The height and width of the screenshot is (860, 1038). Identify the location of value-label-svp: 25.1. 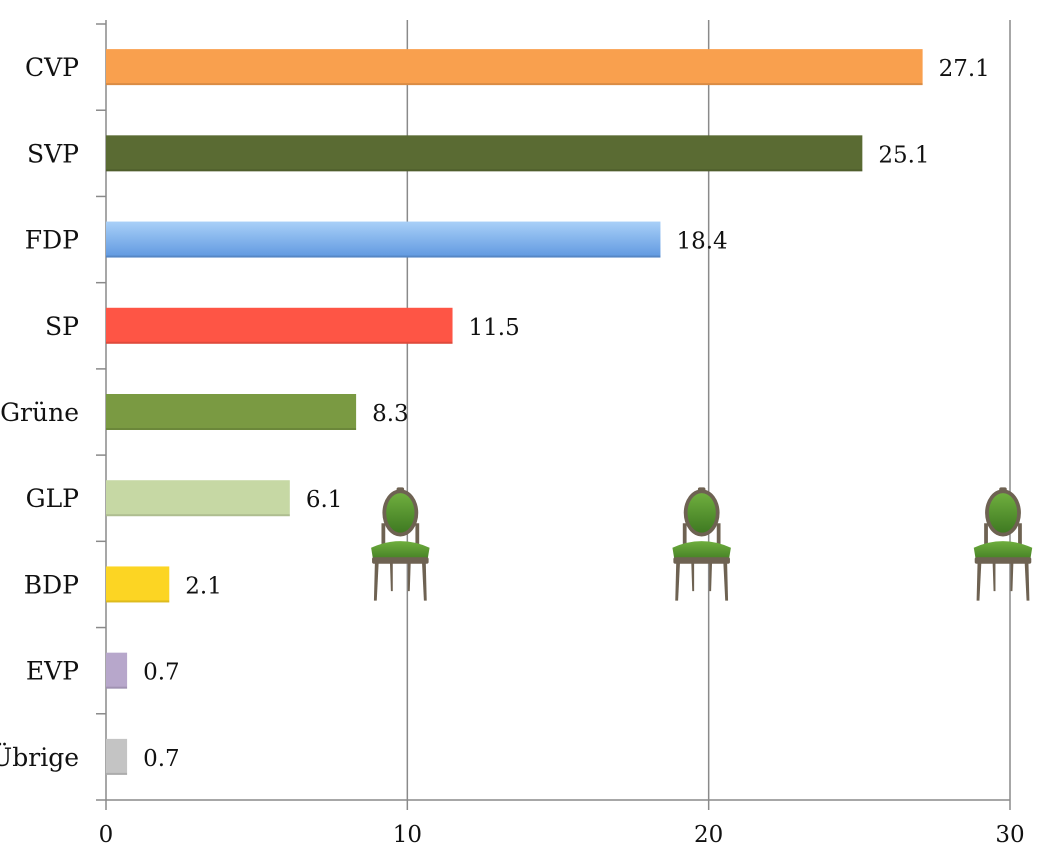
(903, 155).